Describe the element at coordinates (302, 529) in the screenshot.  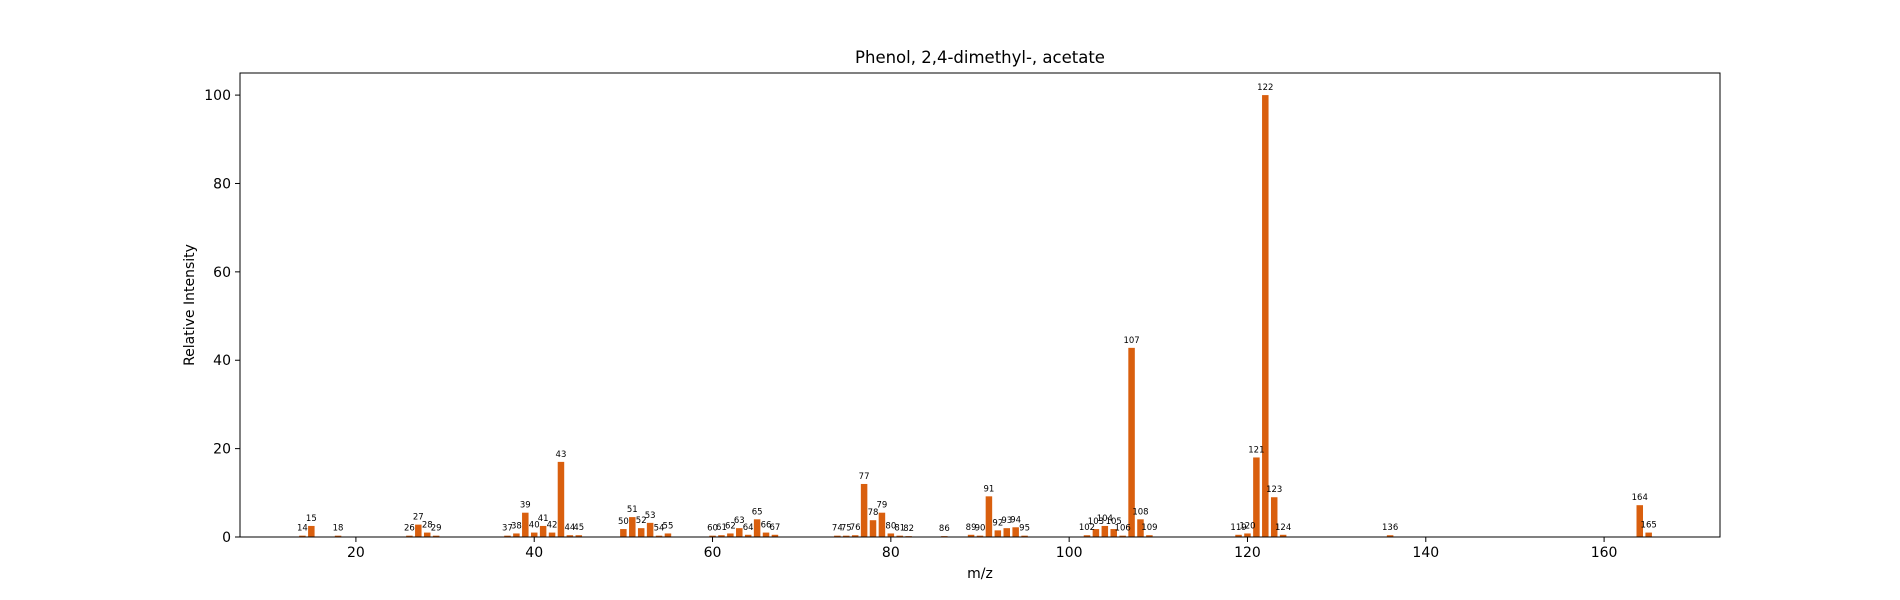
I see `peak-label-14: 14` at that location.